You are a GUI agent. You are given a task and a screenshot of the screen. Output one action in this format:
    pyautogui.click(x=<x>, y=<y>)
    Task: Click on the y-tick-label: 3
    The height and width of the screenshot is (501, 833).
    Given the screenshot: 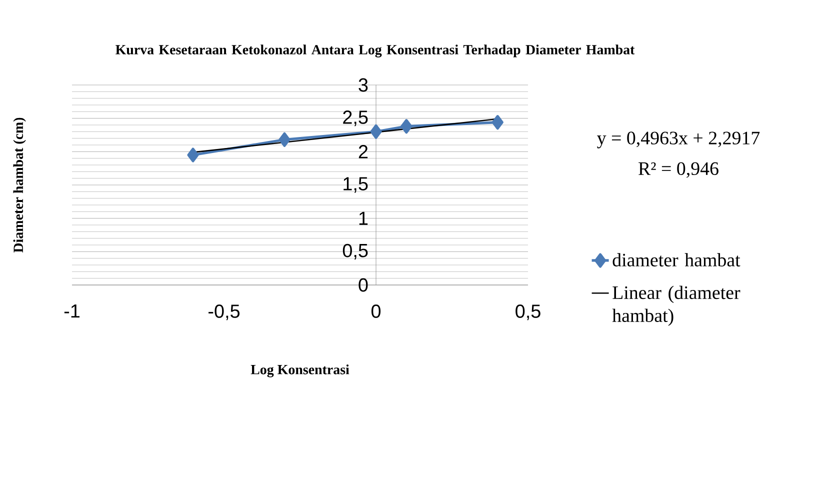 What is the action you would take?
    pyautogui.click(x=363, y=85)
    